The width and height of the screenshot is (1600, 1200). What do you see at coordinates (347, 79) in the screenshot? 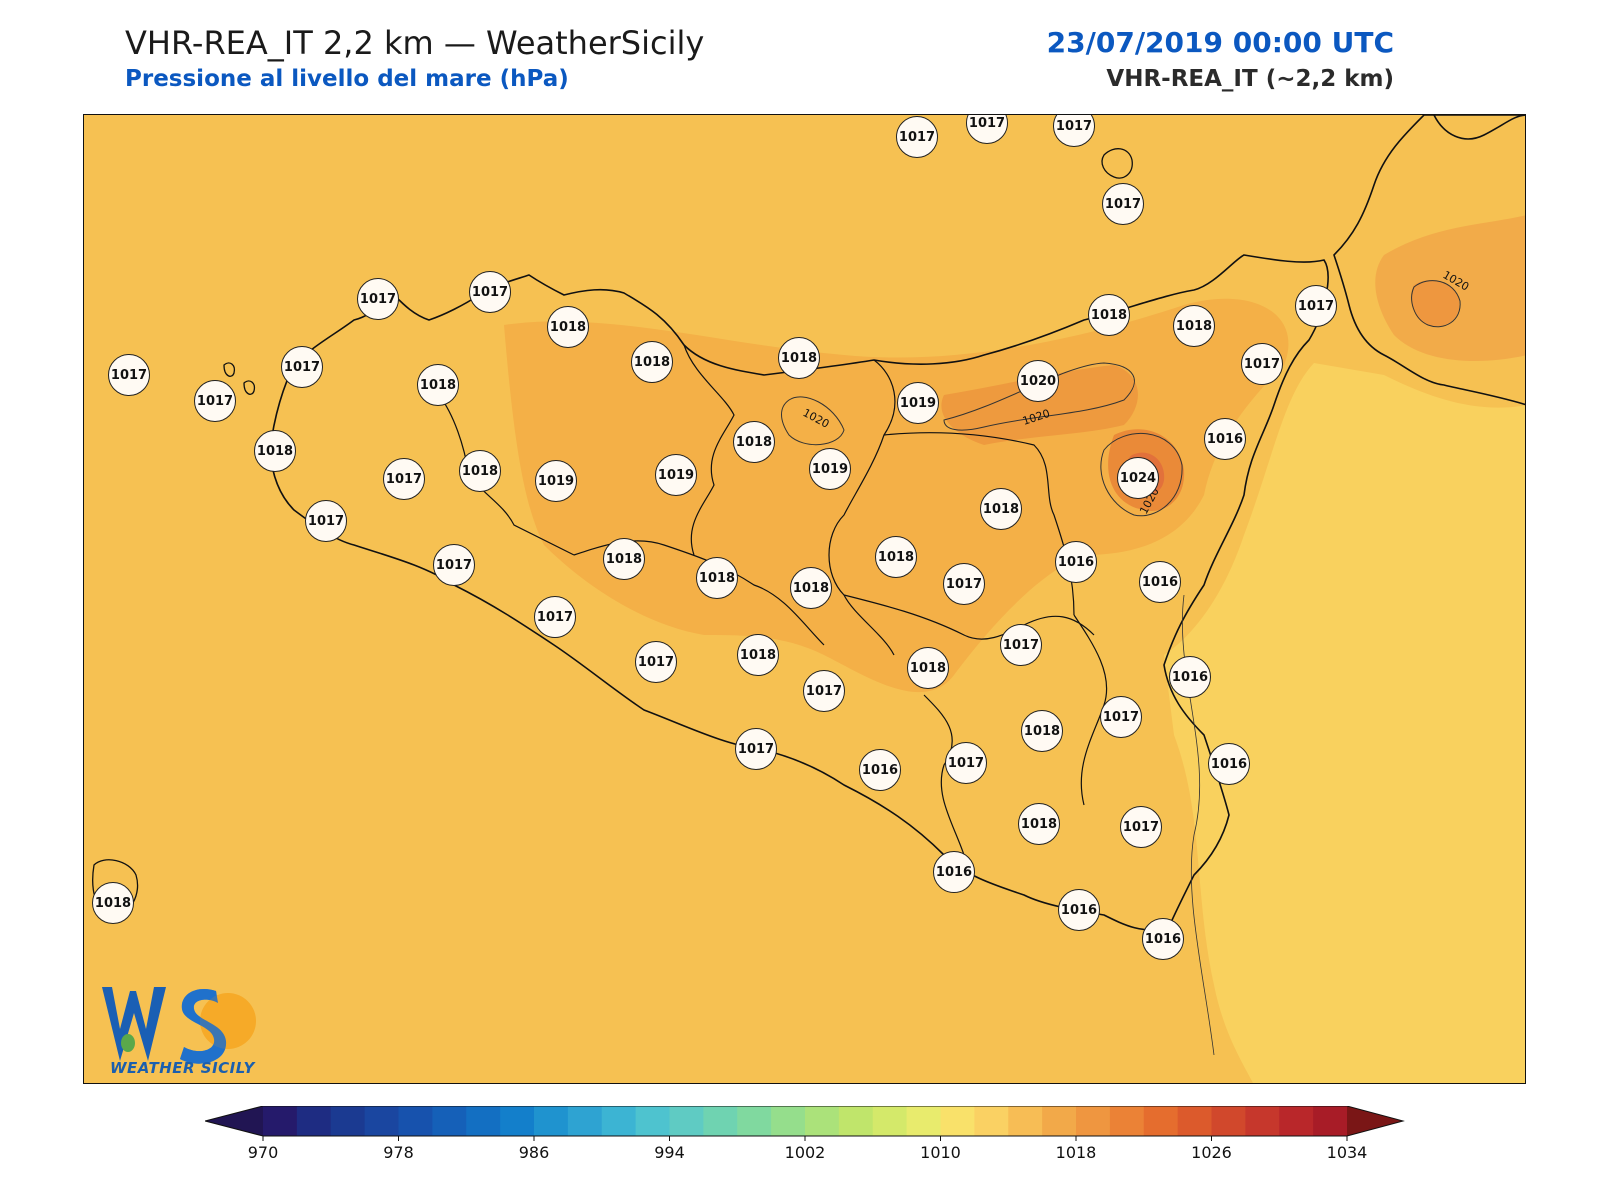
I see `map-subtitle: Pressione al livello del mare (hPa)` at bounding box center [347, 79].